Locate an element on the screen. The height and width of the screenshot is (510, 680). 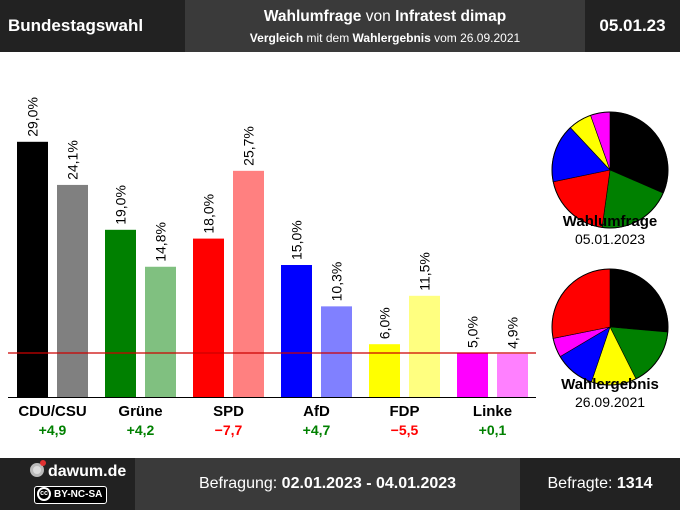
value-label-previous-0: 24,1% is located at coordinates (73, 160).